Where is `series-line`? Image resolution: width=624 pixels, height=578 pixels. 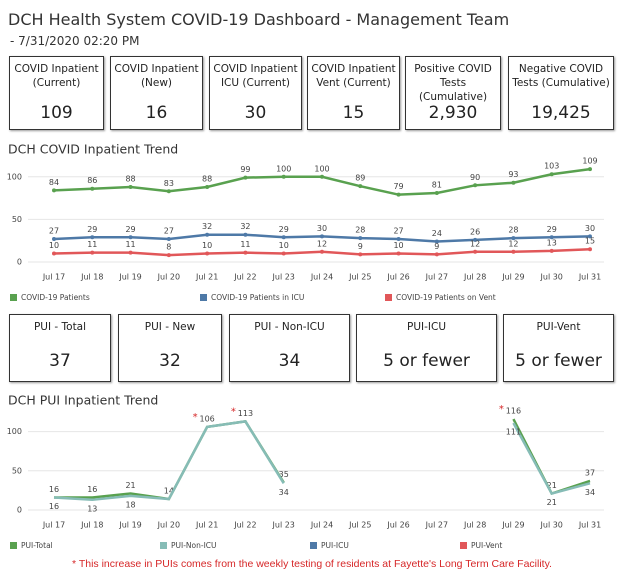
series-line is located at coordinates (322, 461).